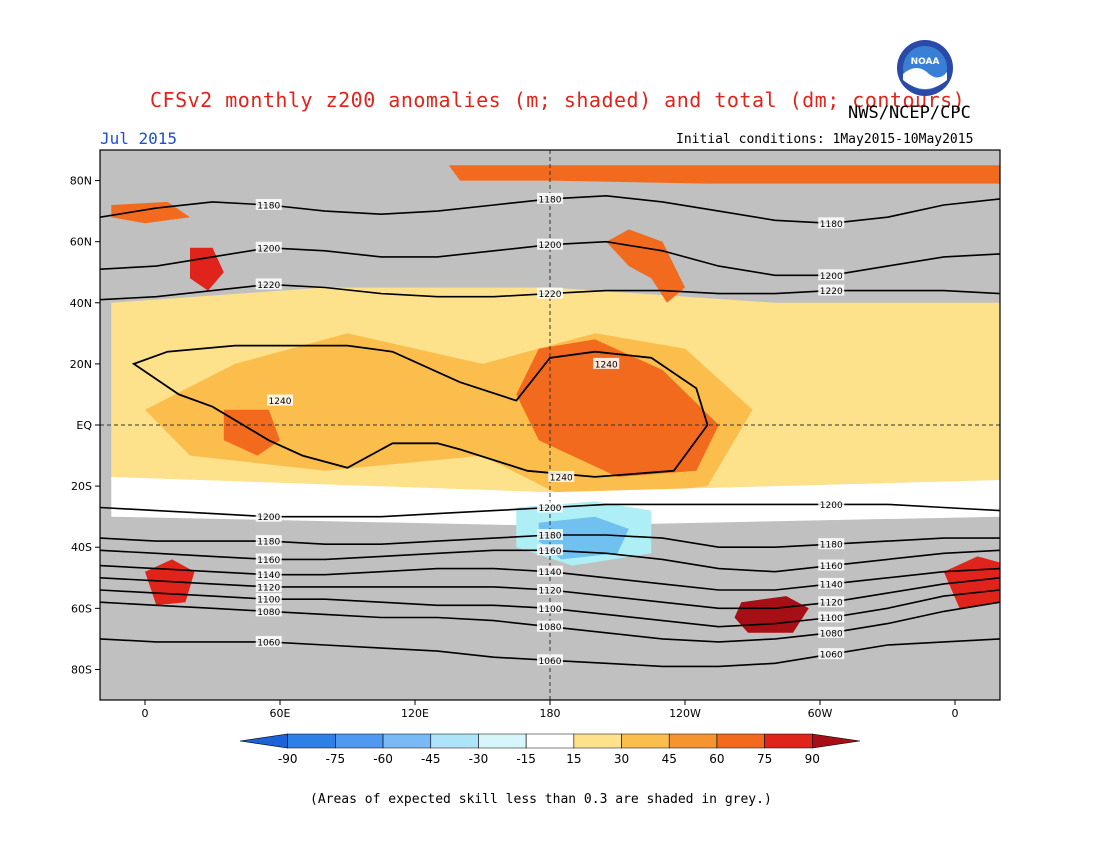  Describe the element at coordinates (84, 425) in the screenshot. I see `lat-tick-label: EQ` at that location.